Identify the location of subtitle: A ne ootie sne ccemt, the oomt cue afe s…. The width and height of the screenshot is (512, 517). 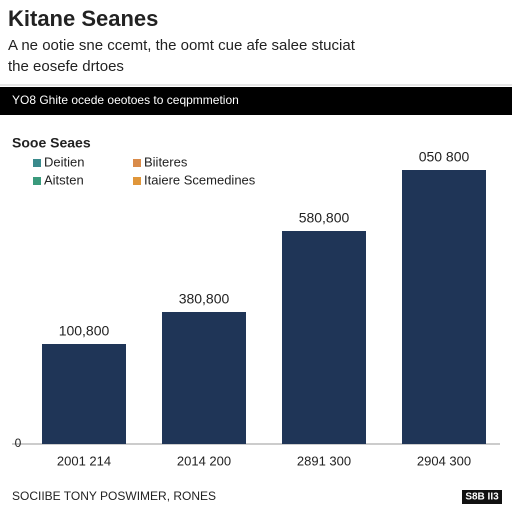
(182, 45).